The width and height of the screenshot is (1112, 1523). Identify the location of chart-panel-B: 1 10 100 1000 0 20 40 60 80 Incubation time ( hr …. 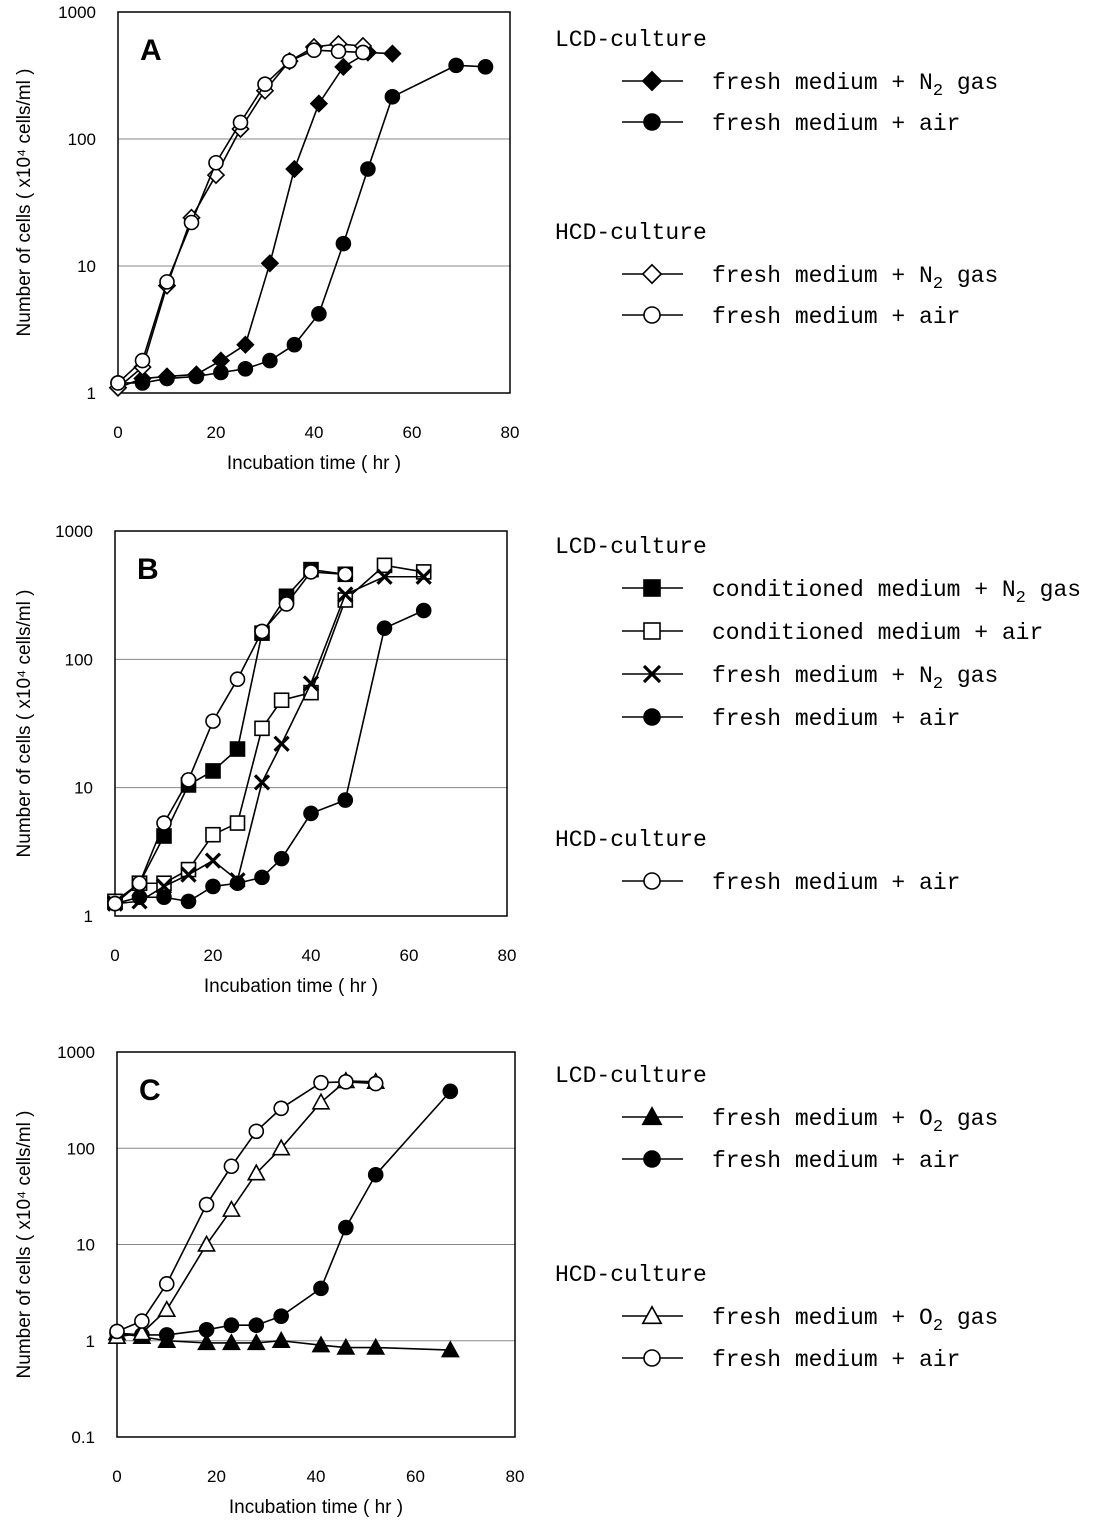
(265, 759).